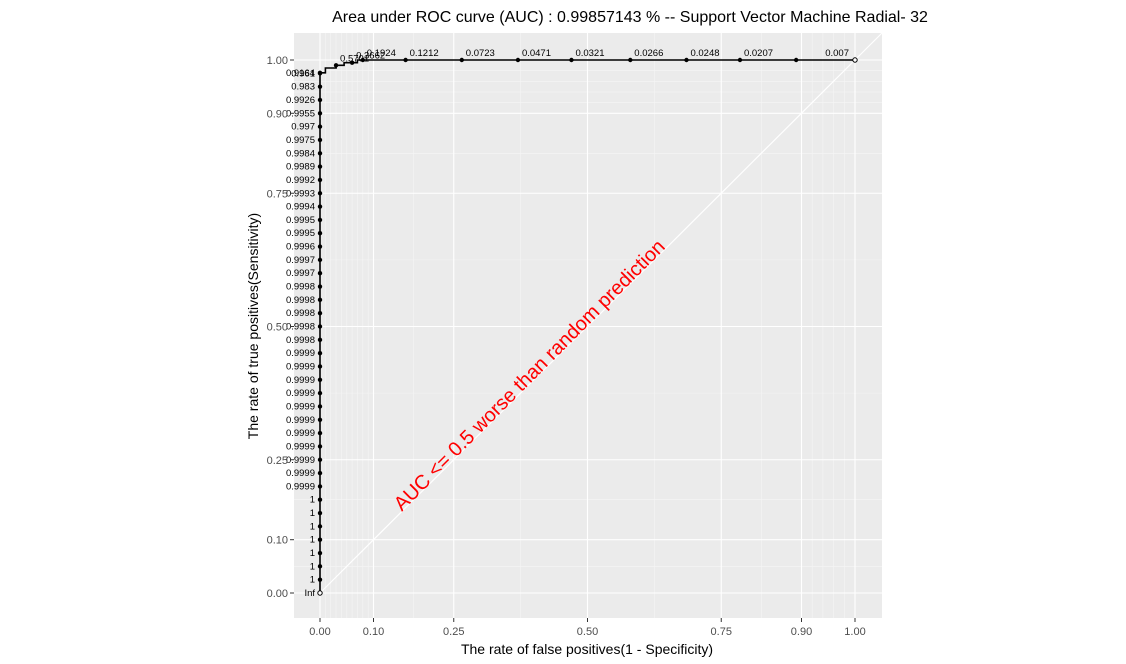  I want to click on x-tick-label: 0.10, so click(373, 632).